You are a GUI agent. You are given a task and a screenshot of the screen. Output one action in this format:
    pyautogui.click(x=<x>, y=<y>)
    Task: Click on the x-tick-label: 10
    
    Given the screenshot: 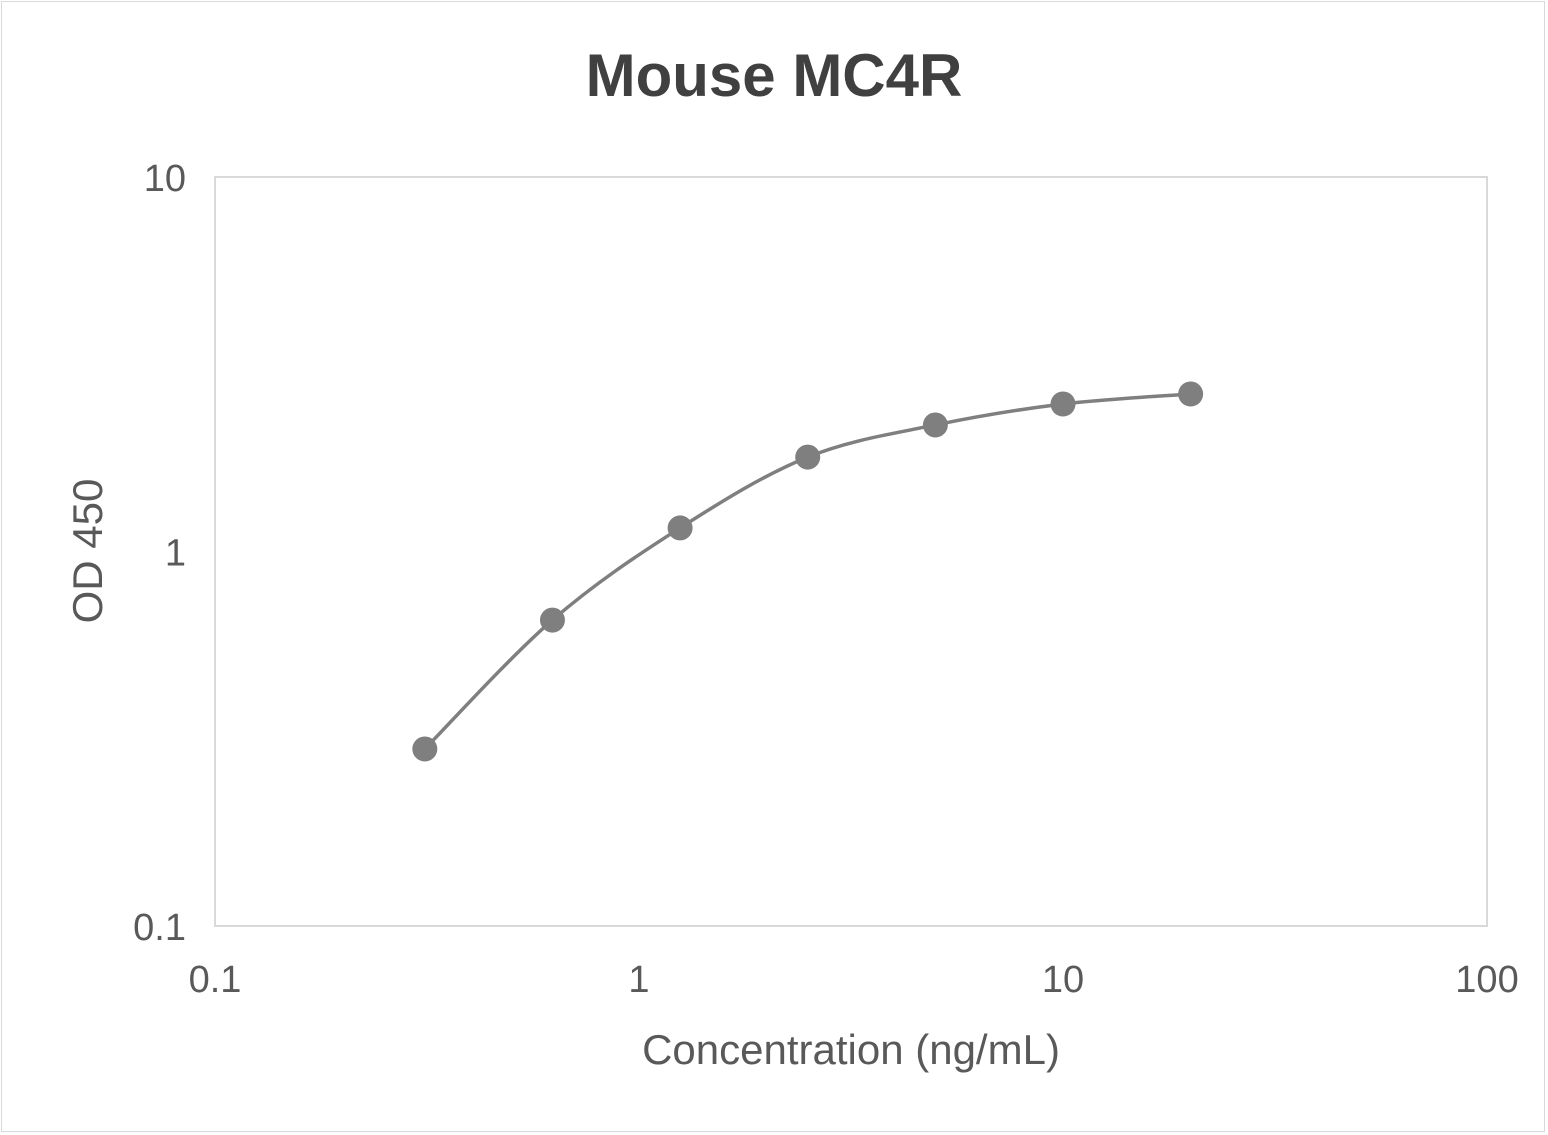 What is the action you would take?
    pyautogui.click(x=1063, y=980)
    